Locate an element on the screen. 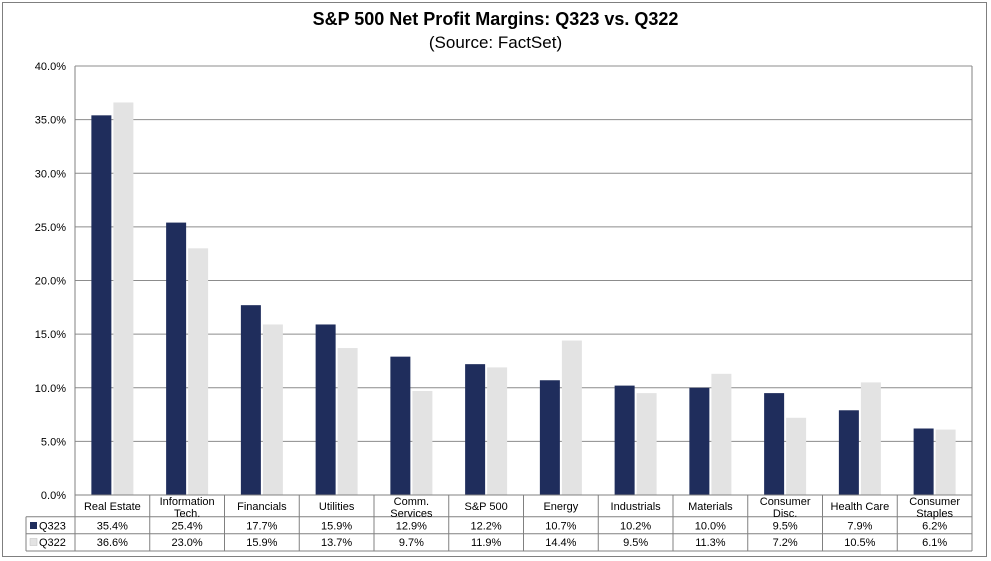 The image size is (991, 561). data-label-q323: 15.9% is located at coordinates (336, 527).